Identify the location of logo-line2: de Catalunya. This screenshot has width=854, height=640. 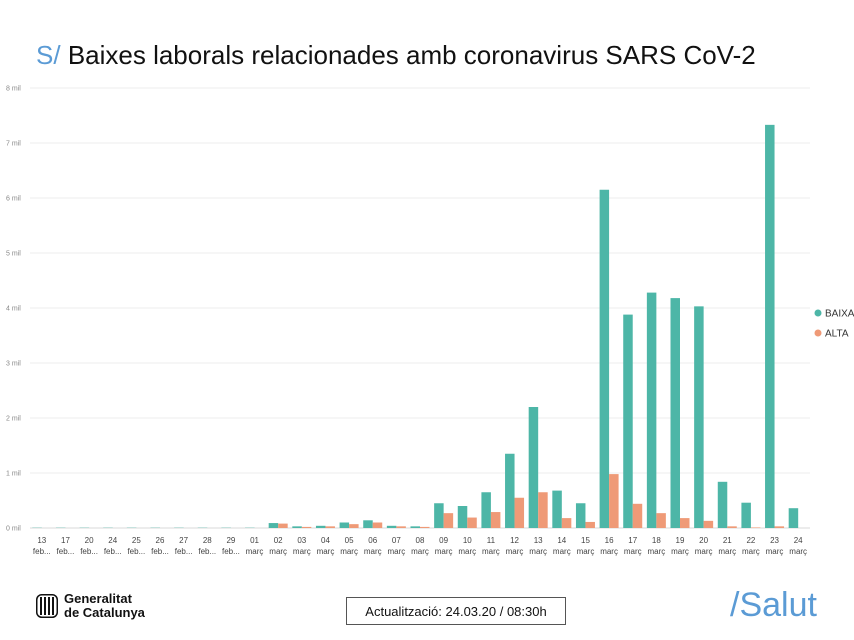
(104, 612).